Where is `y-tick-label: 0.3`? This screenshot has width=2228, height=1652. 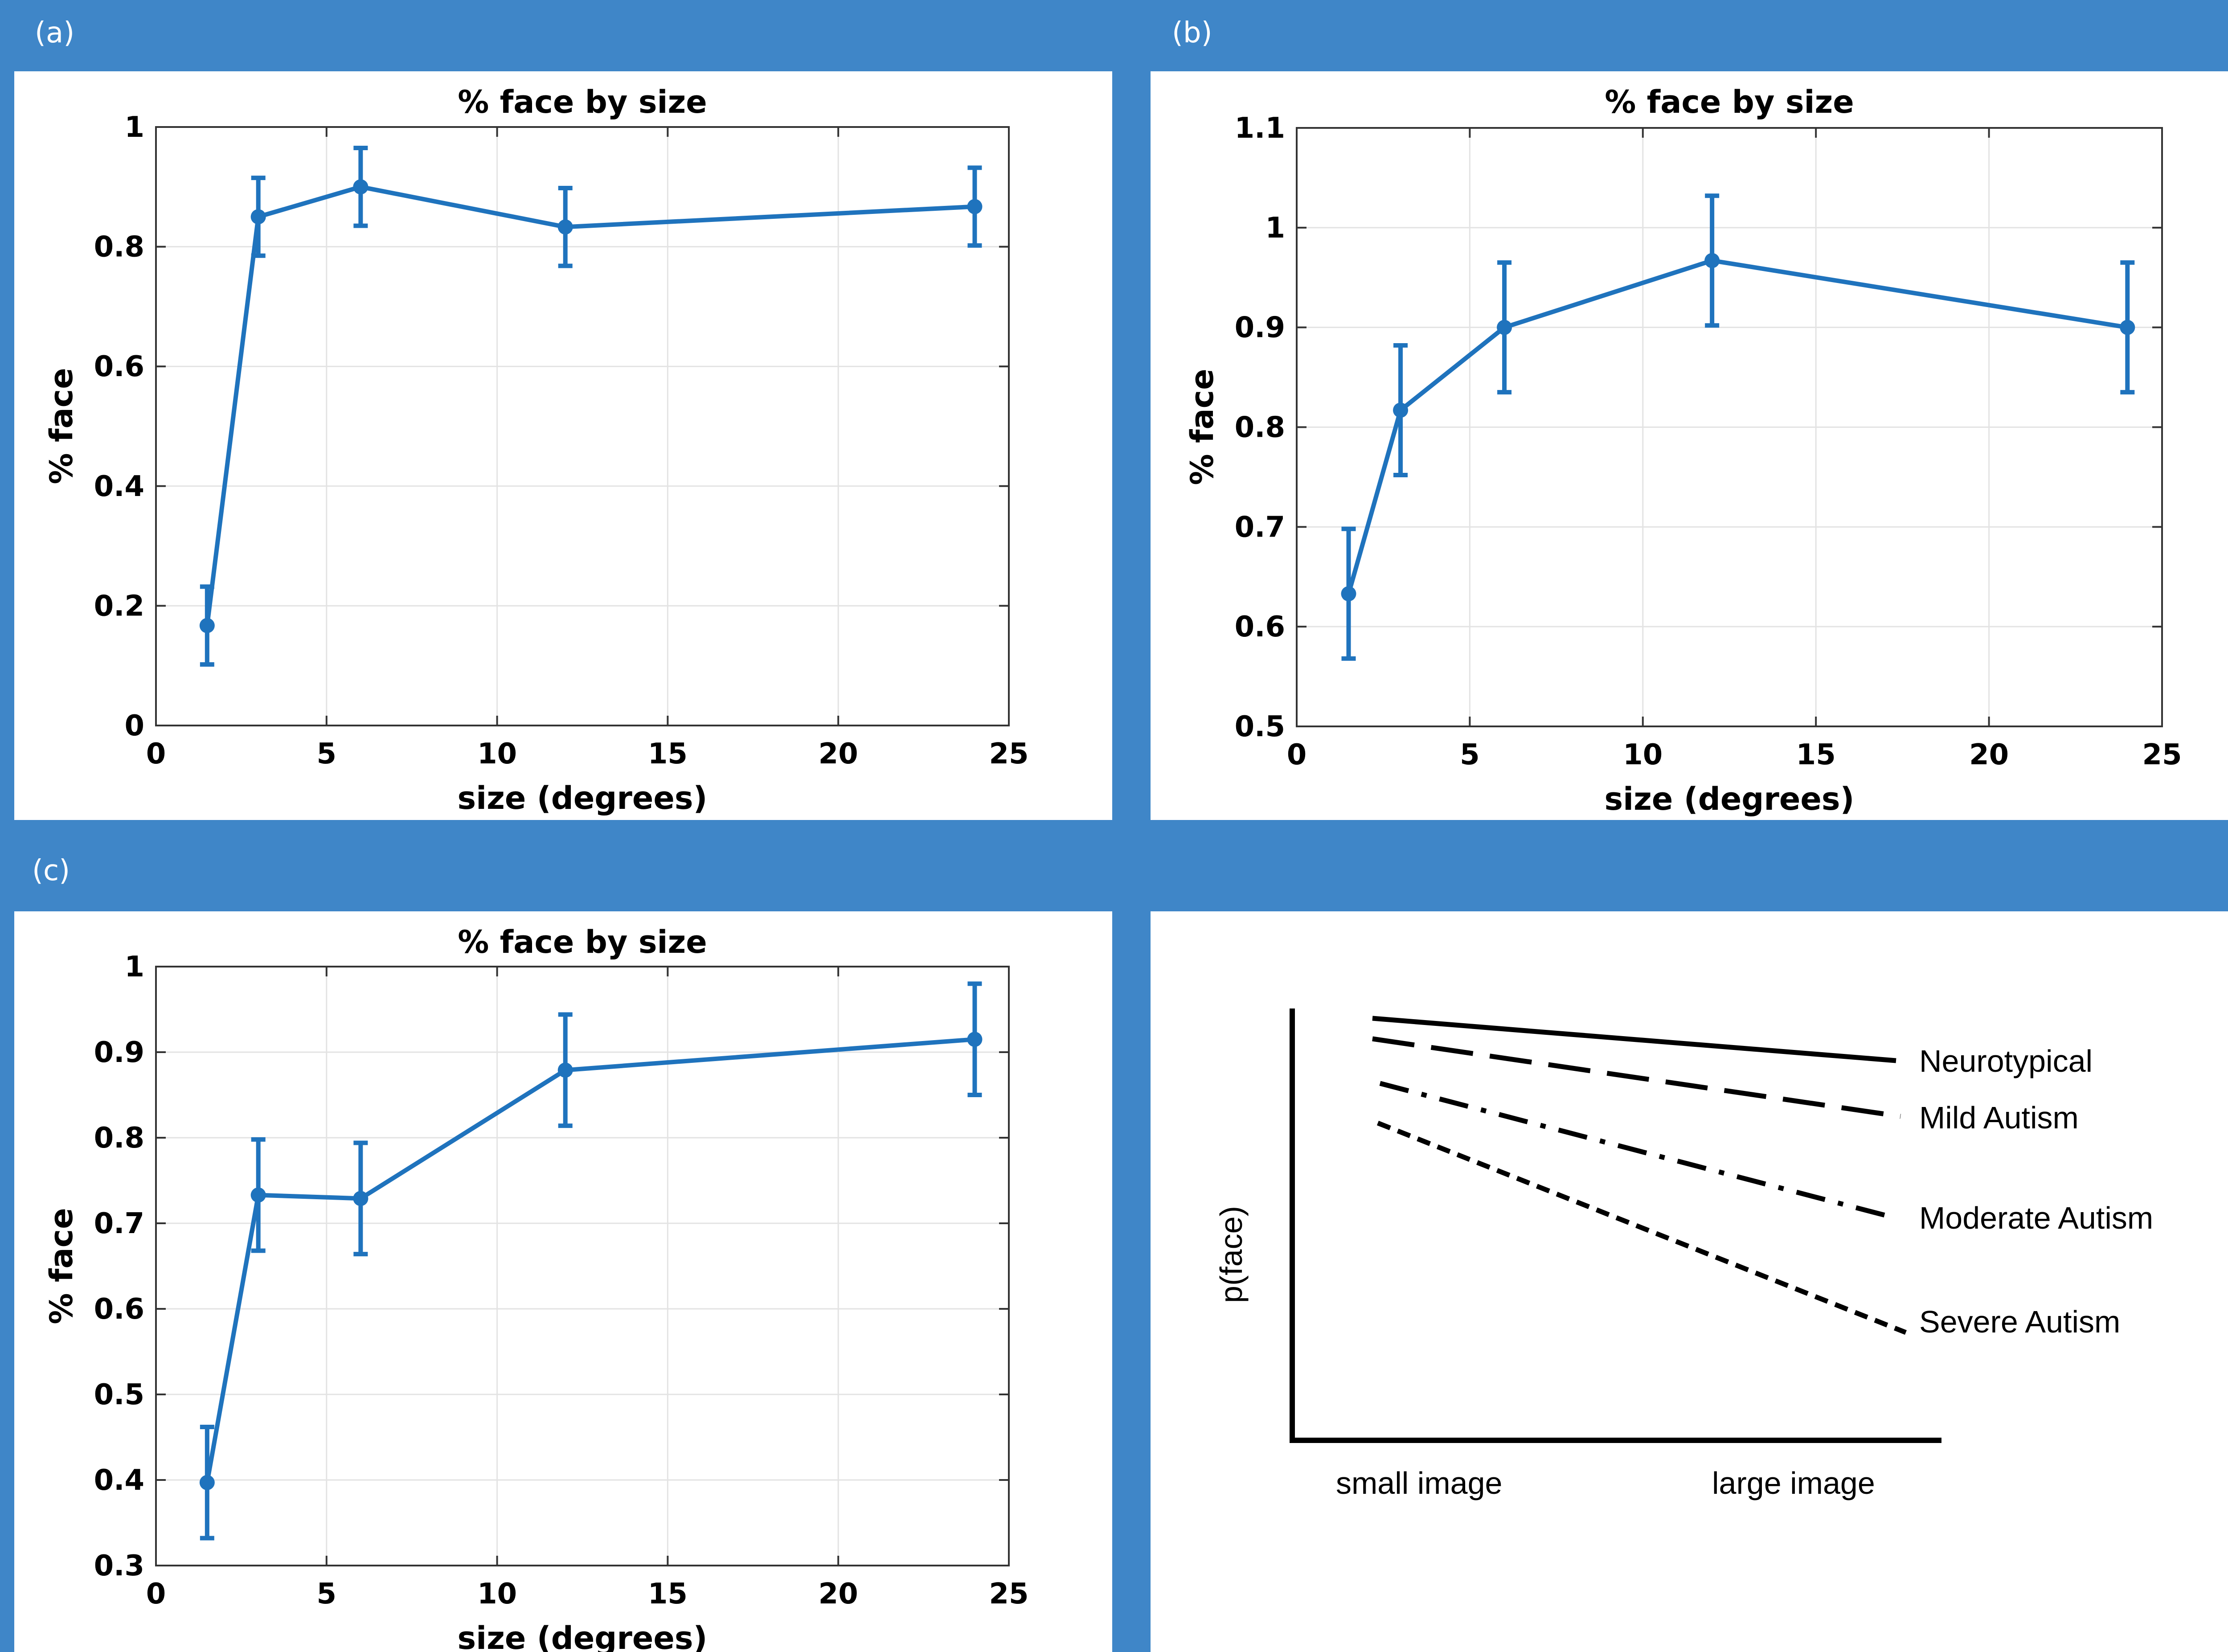
y-tick-label: 0.3 is located at coordinates (119, 1566).